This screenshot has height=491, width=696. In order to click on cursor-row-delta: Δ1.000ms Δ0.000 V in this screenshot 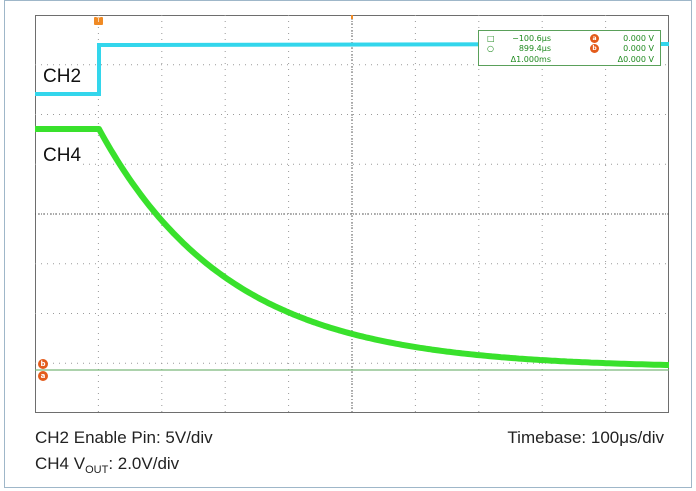, I will do `click(569, 59)`.